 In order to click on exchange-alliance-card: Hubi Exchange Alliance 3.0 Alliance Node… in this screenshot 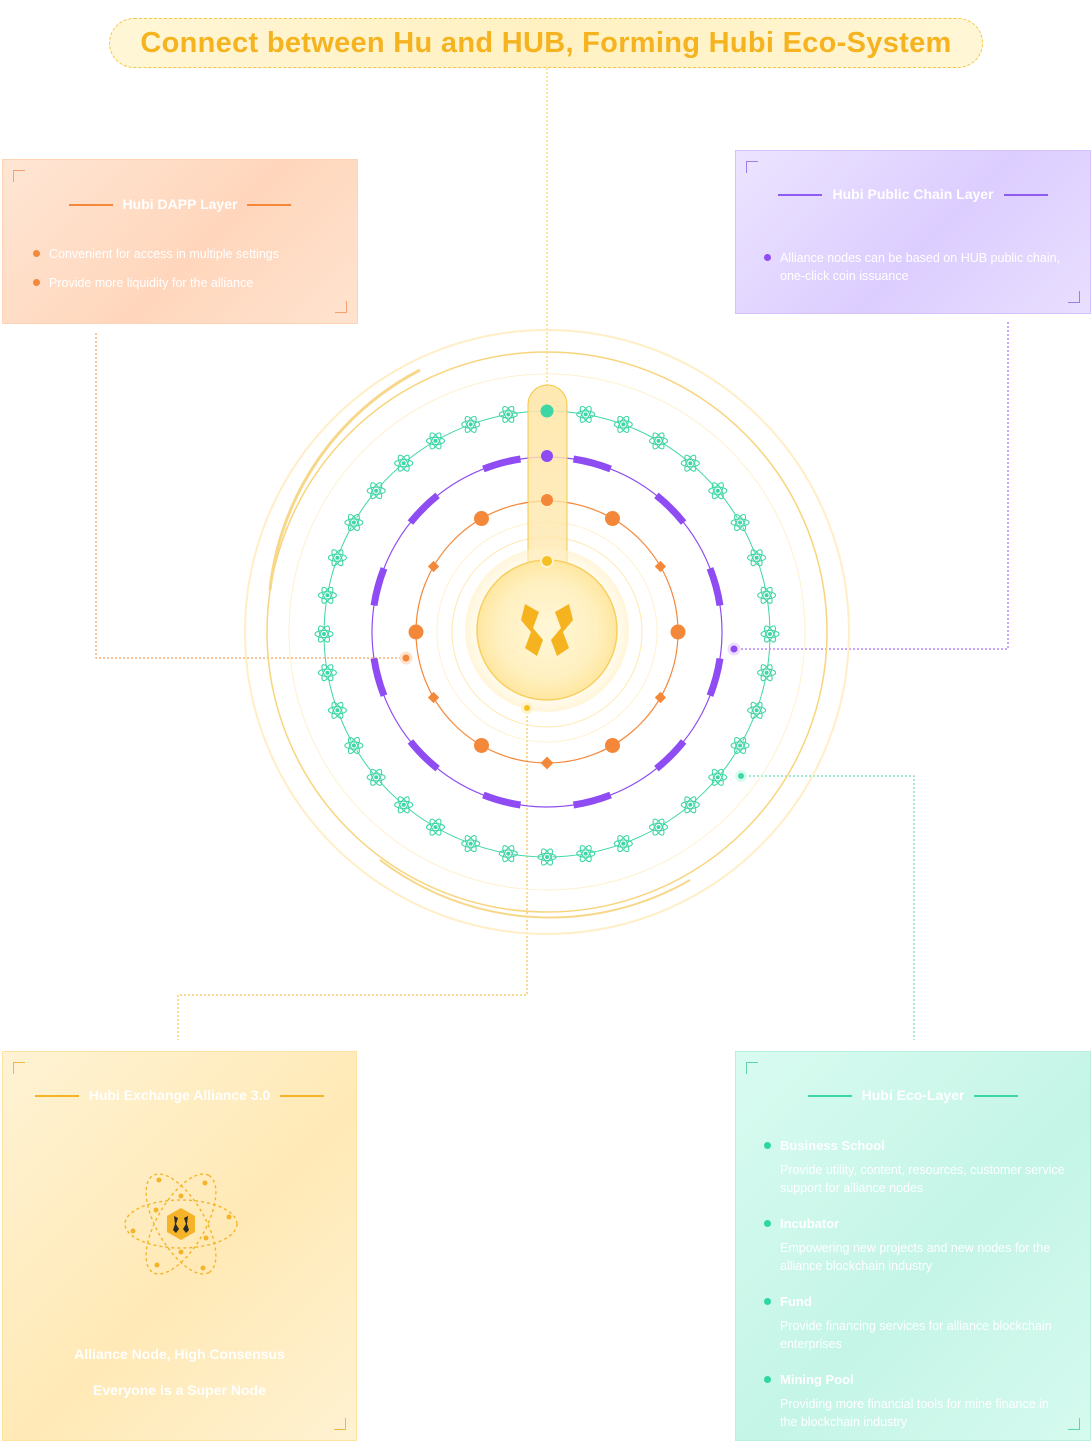, I will do `click(179, 1246)`.